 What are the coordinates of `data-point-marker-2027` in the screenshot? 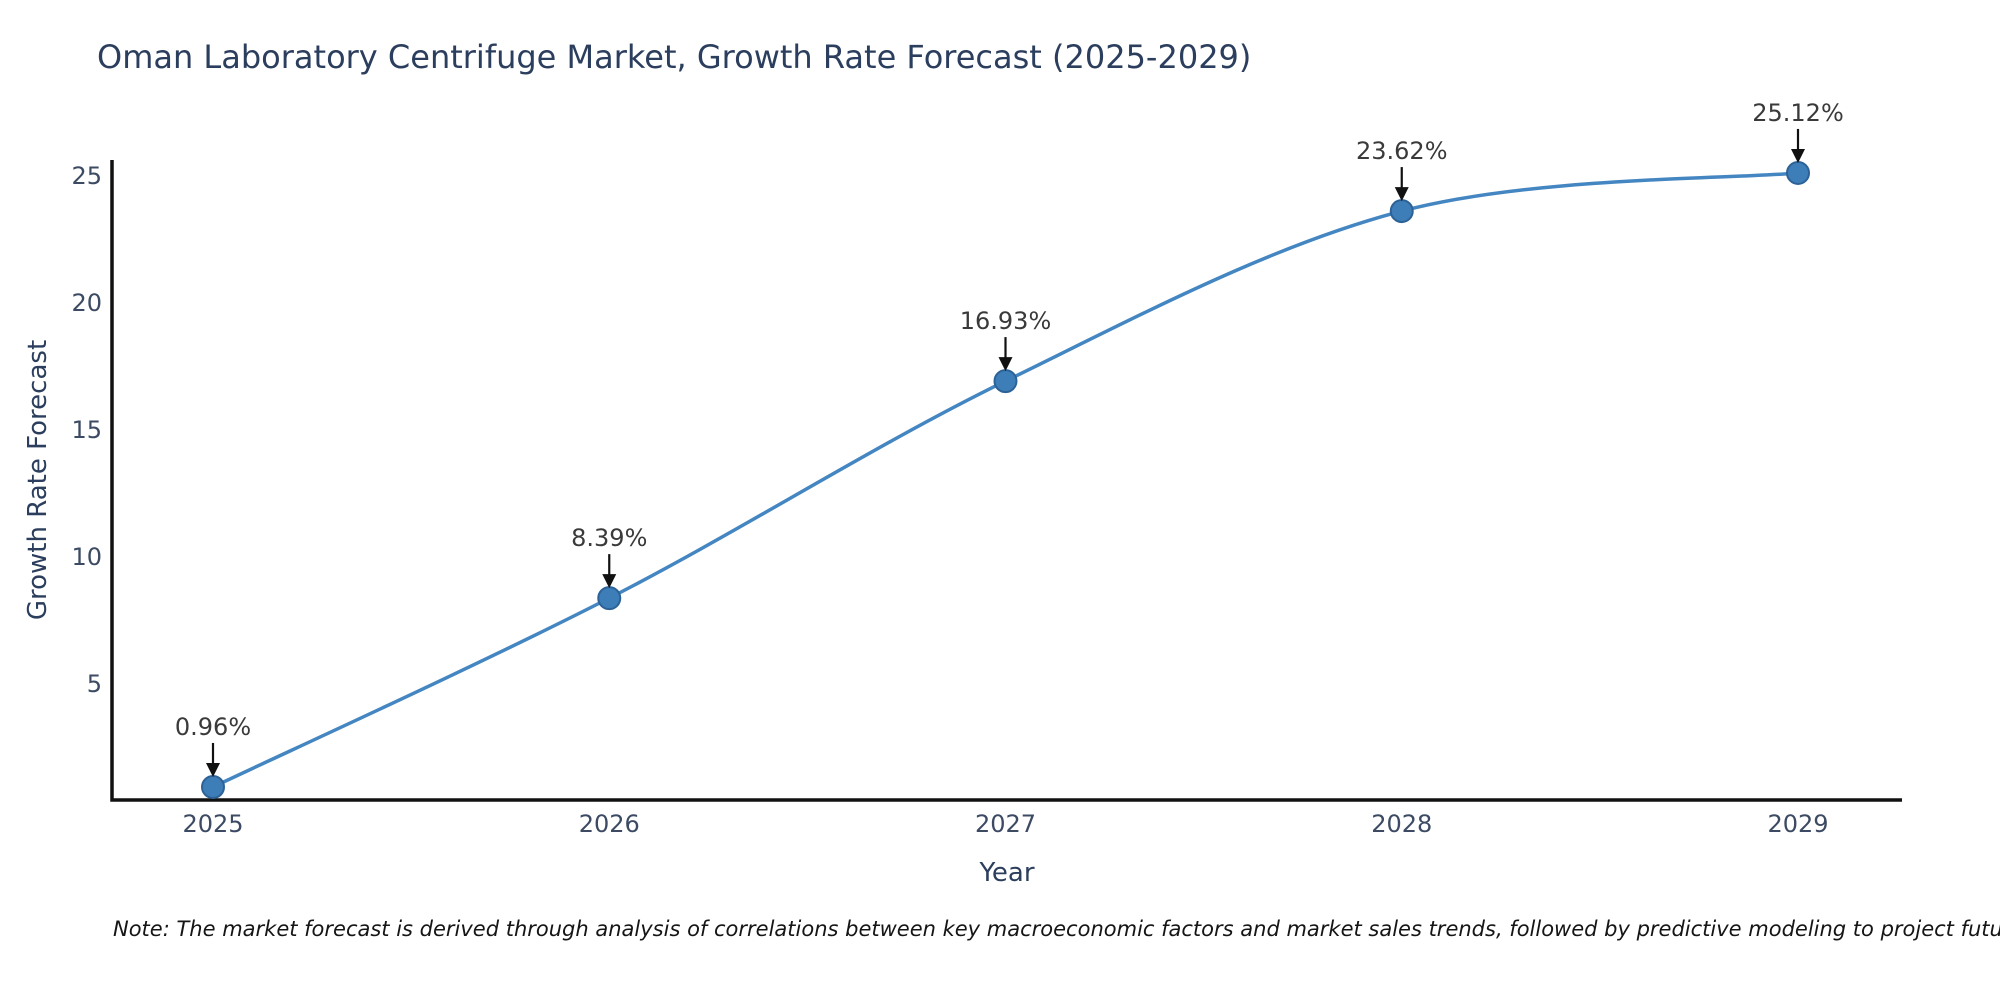 It's located at (1005, 381).